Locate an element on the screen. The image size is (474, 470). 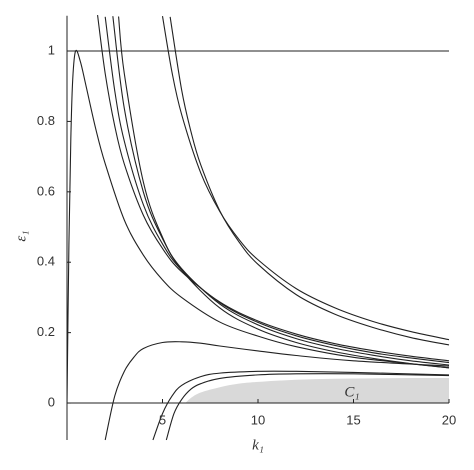
y-tick-label: 0.6 is located at coordinates (46, 190).